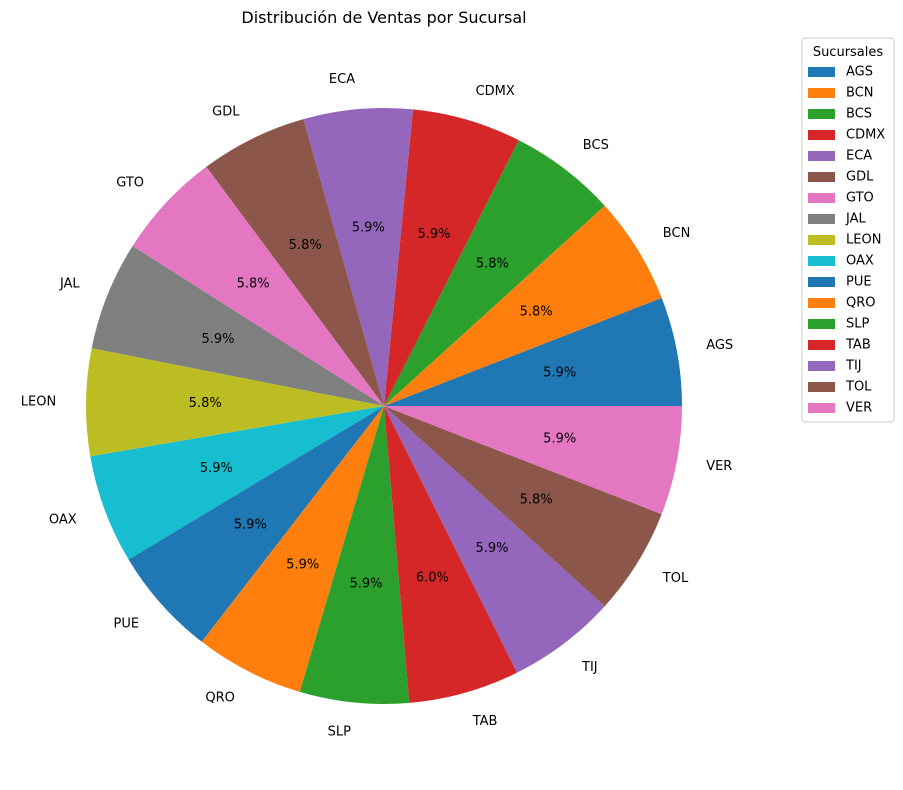 The image size is (903, 790). What do you see at coordinates (235, 402) in the screenshot?
I see `slice-leon` at bounding box center [235, 402].